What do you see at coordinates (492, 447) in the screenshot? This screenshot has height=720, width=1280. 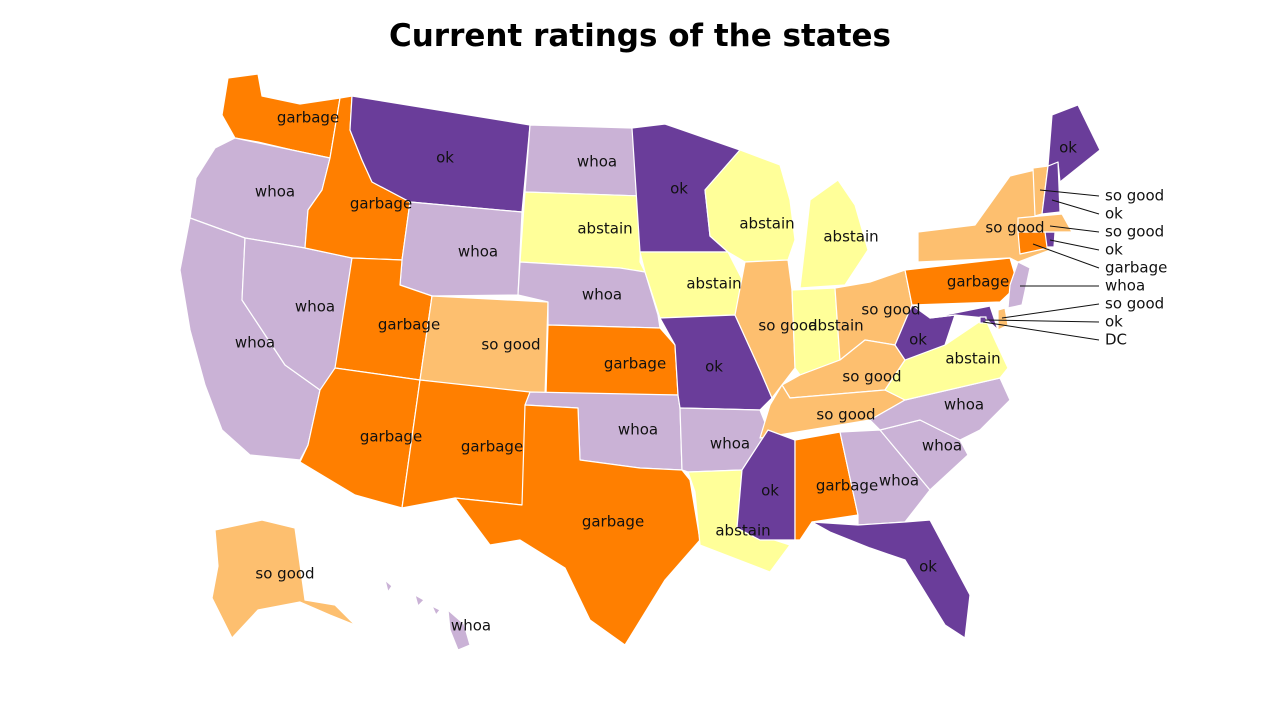 I see `state-label-nm: garbage` at bounding box center [492, 447].